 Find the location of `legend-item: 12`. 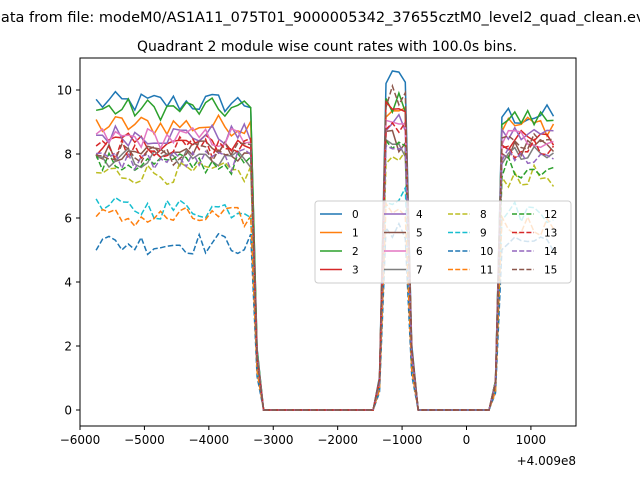

legend-item: 12 is located at coordinates (534, 215).